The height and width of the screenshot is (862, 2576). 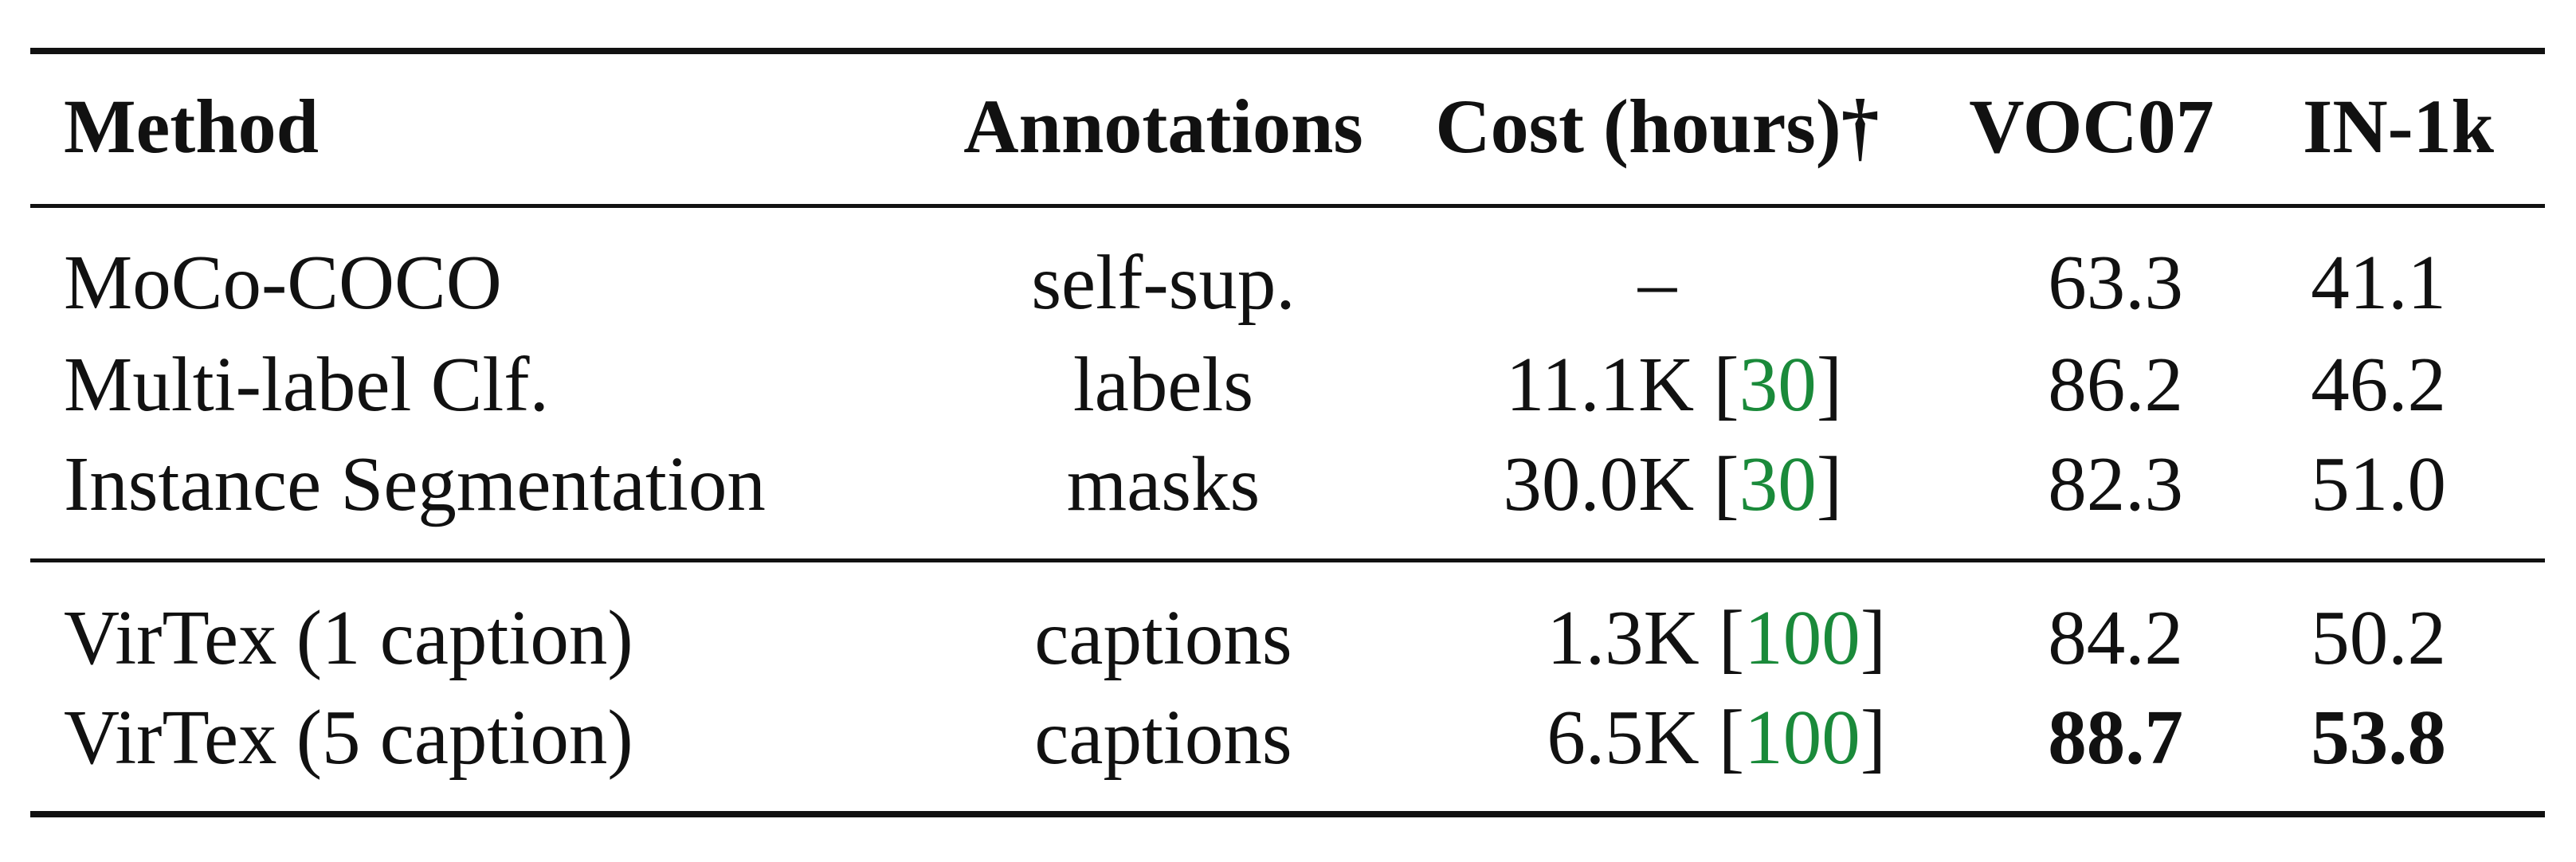 What do you see at coordinates (1163, 283) in the screenshot?
I see `annotations-cell: self-sup.` at bounding box center [1163, 283].